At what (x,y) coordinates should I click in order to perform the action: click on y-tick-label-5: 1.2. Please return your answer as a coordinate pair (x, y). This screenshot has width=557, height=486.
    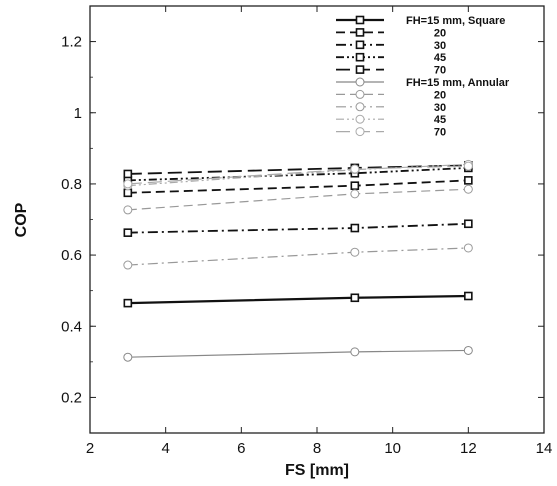
    Looking at the image, I should click on (71, 42).